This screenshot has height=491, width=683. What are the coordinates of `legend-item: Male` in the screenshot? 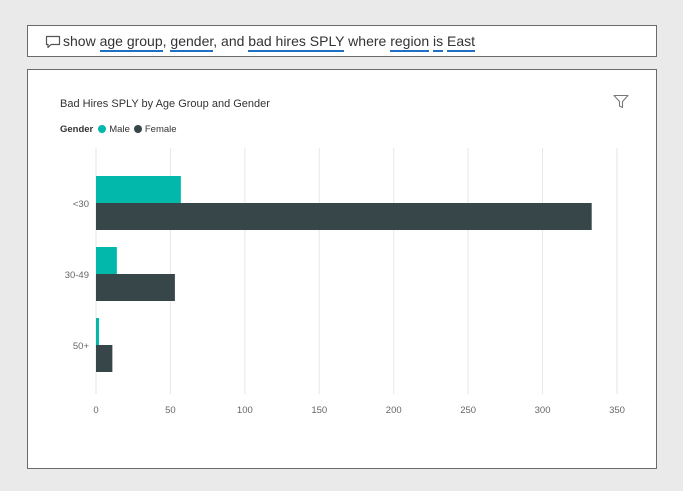 It's located at (114, 129).